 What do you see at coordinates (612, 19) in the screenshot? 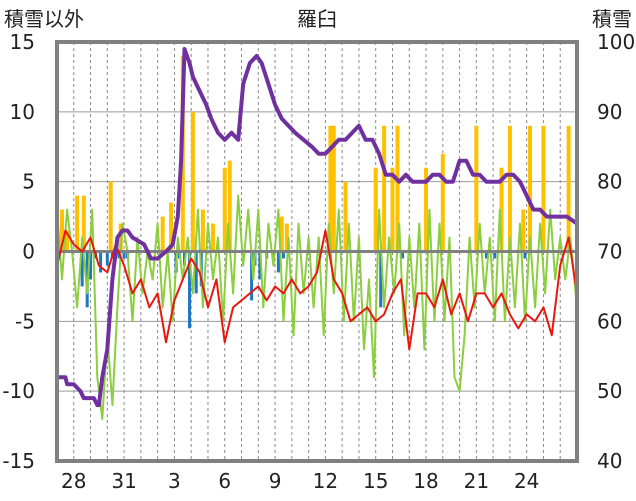
I see `y-axis-right-label: 積雪` at bounding box center [612, 19].